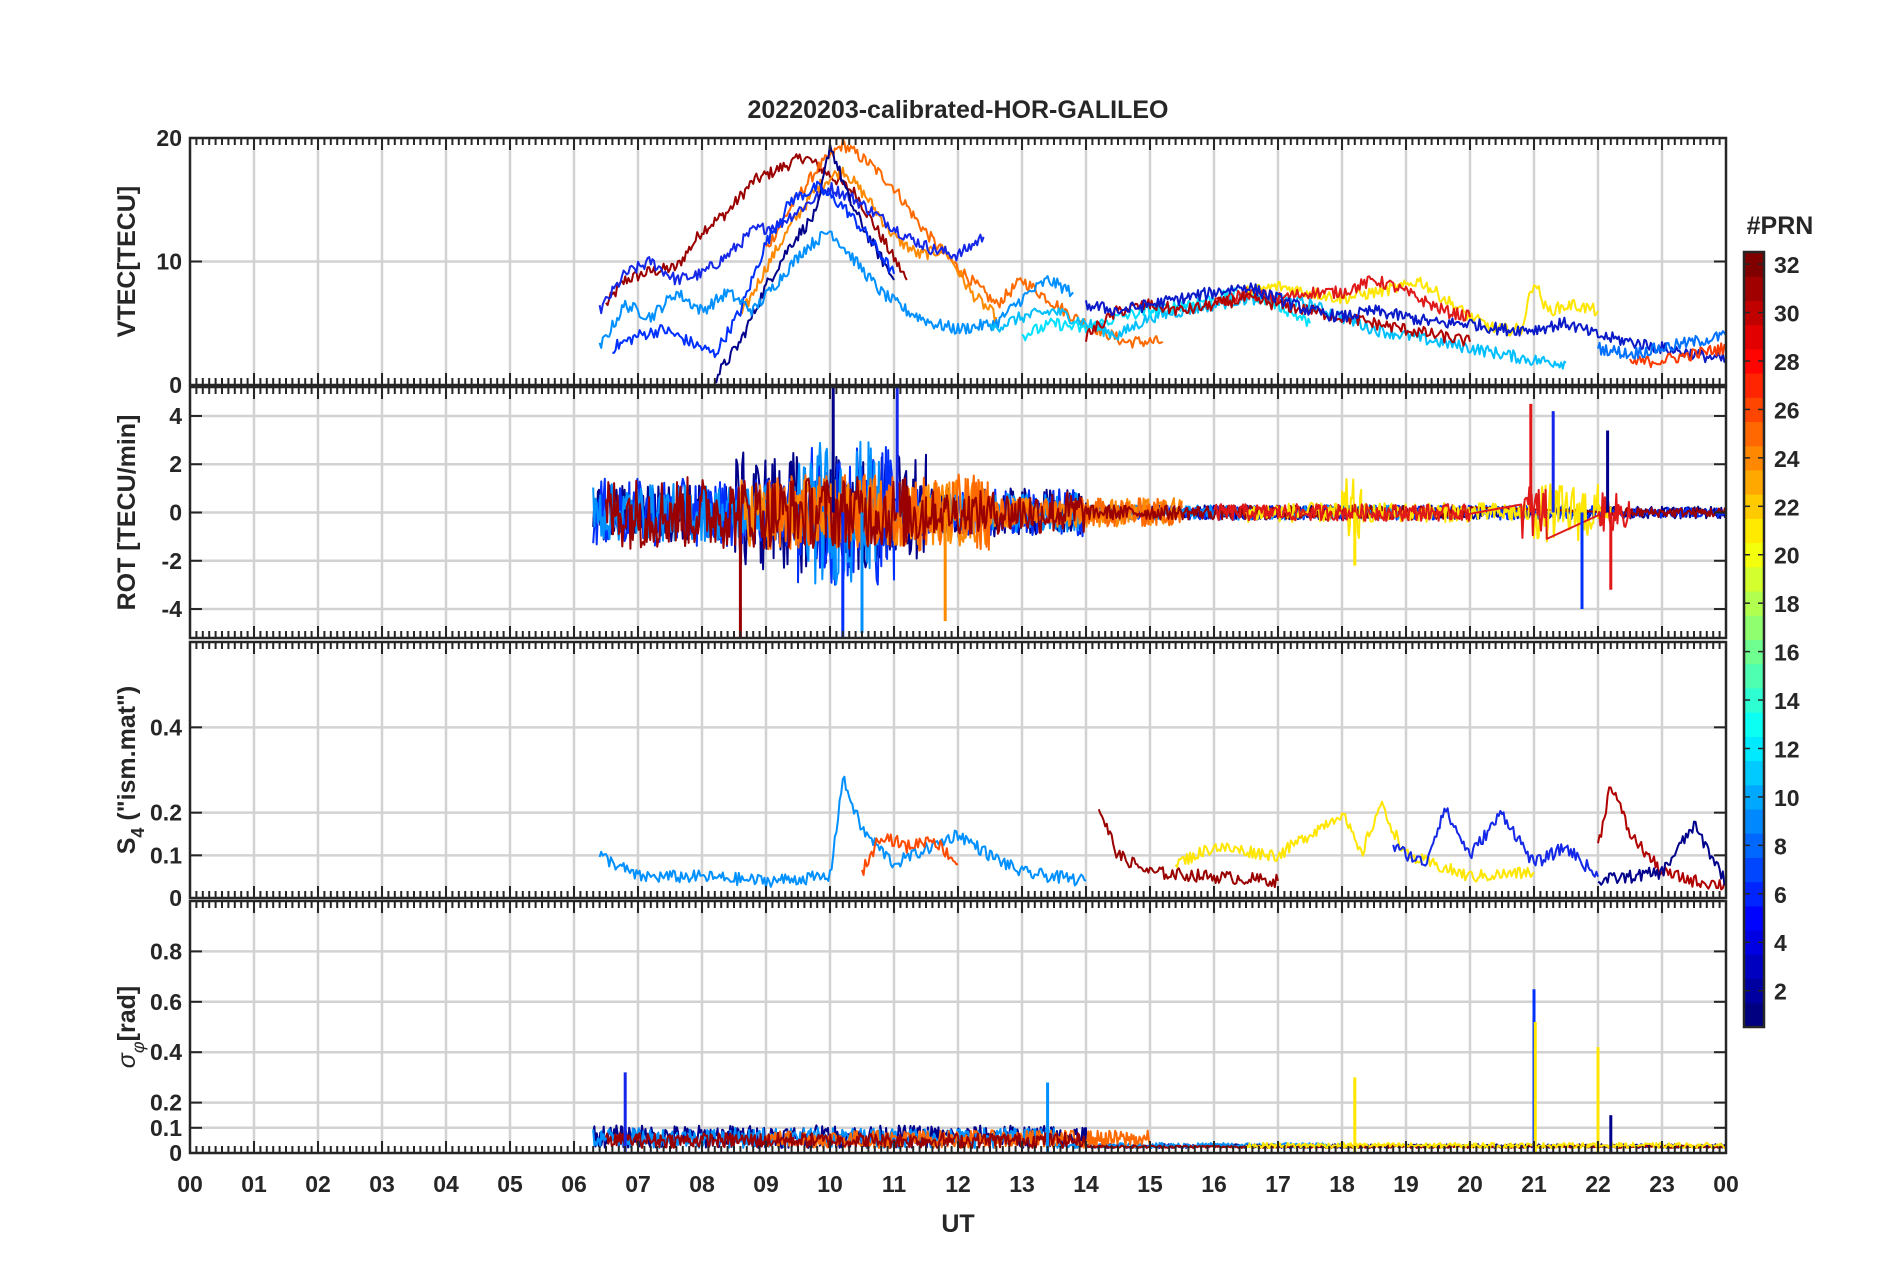 This screenshot has height=1272, width=1902. Describe the element at coordinates (1780, 943) in the screenshot. I see `colorbar-tick-label: 4` at that location.